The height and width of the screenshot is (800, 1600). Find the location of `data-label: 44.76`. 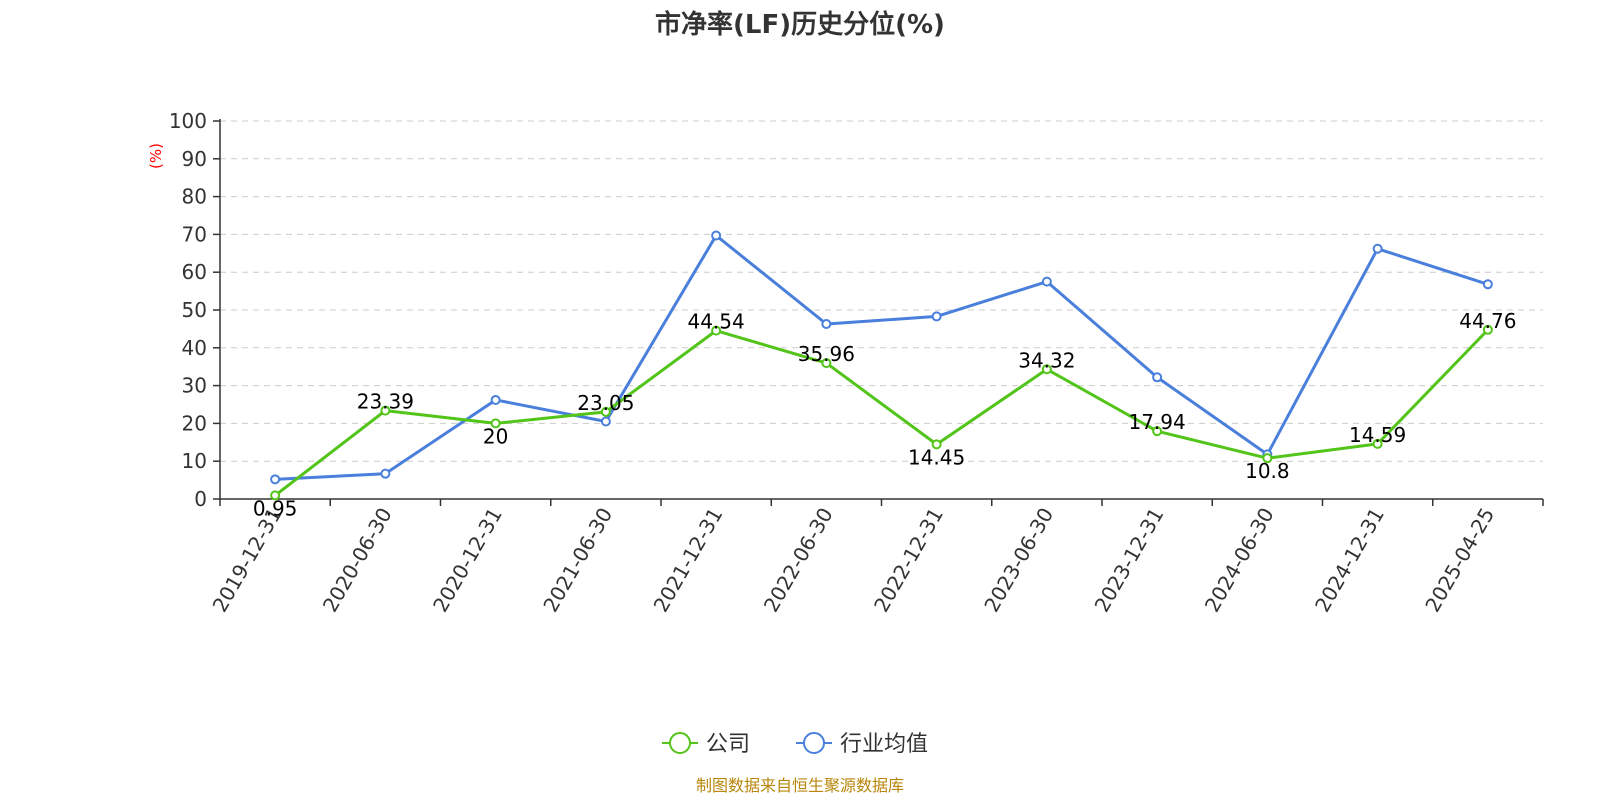

data-label: 44.76 is located at coordinates (1487, 321).